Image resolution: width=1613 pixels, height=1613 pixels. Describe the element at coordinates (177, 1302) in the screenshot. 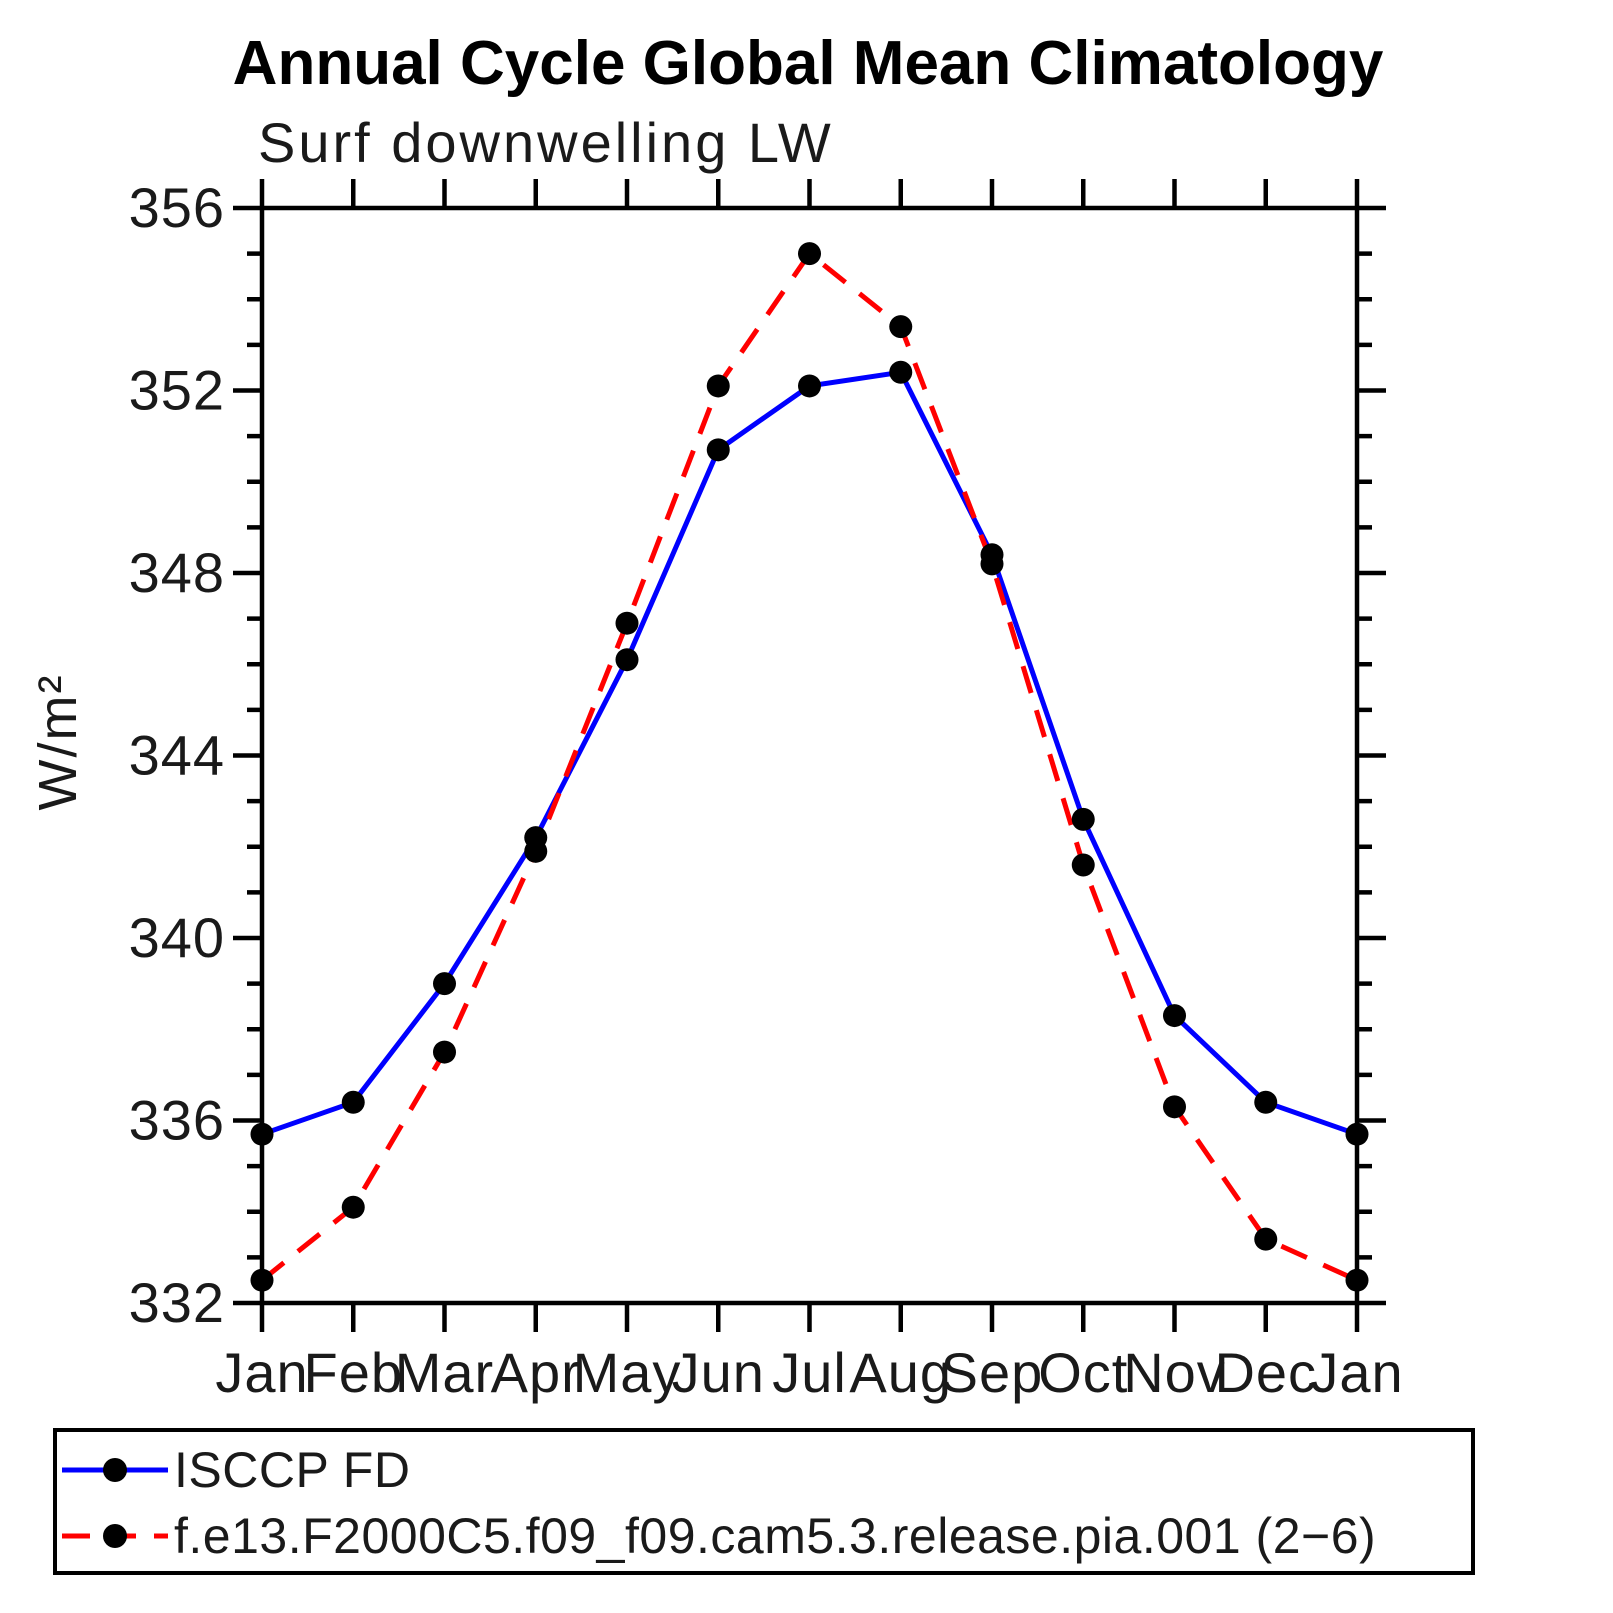

I see `y-tick-label: 332` at that location.